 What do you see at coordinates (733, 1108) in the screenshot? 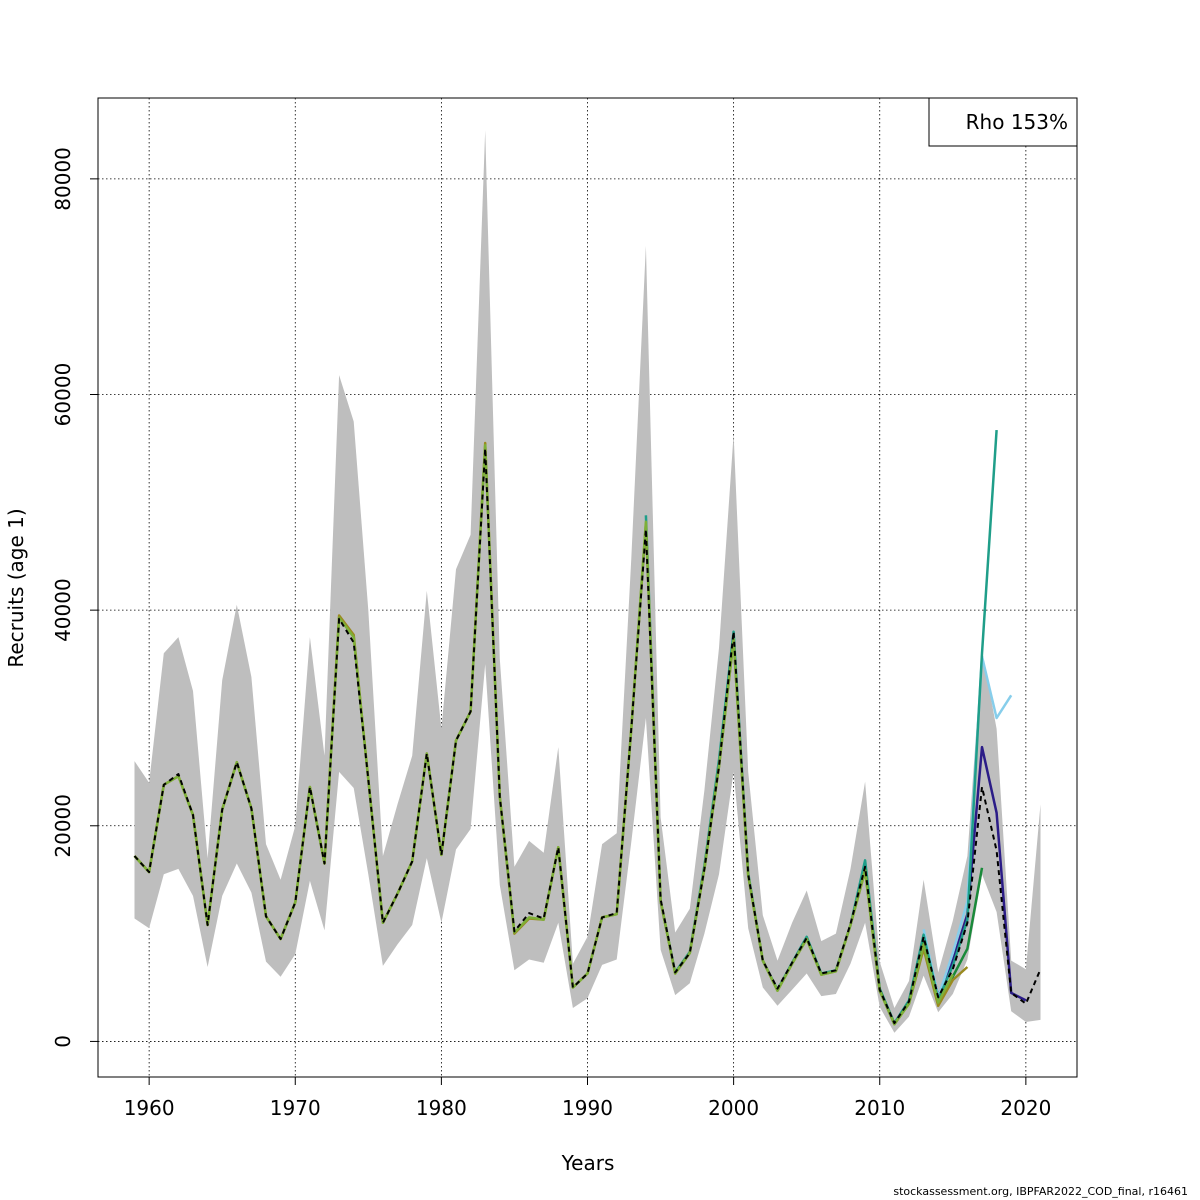
I see `x-tick-label: 2000` at bounding box center [733, 1108].